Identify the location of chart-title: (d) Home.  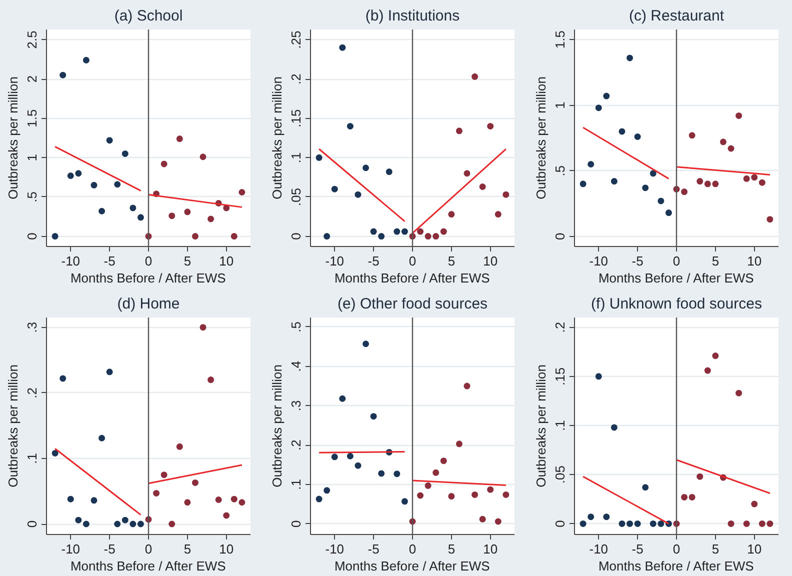
(148, 304).